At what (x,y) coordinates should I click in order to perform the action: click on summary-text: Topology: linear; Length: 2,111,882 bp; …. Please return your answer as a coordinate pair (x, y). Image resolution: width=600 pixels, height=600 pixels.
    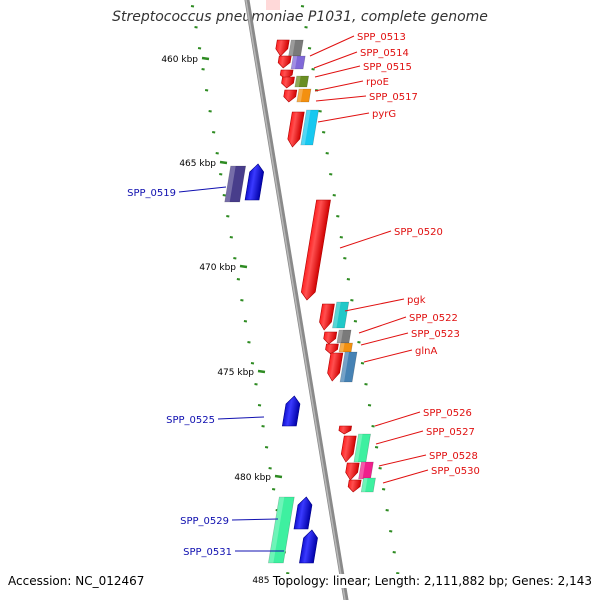
    Looking at the image, I should click on (430, 581).